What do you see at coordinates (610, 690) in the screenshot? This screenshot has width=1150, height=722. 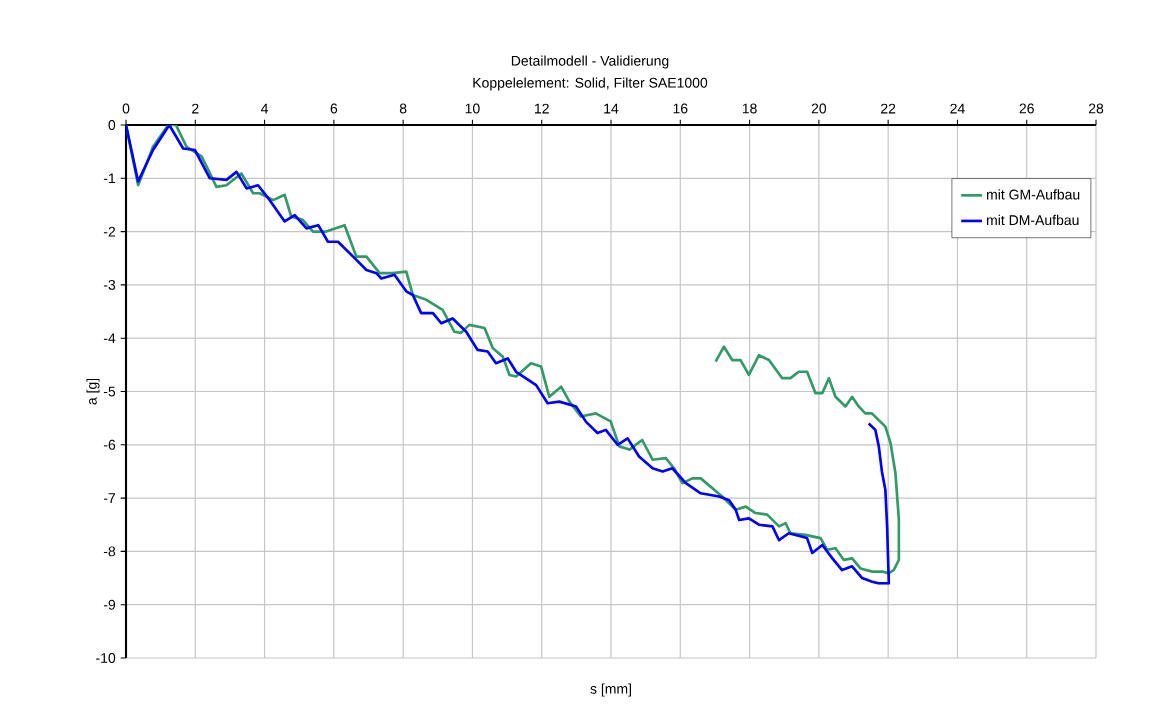 I see `x-axis-title: s [mm]` at bounding box center [610, 690].